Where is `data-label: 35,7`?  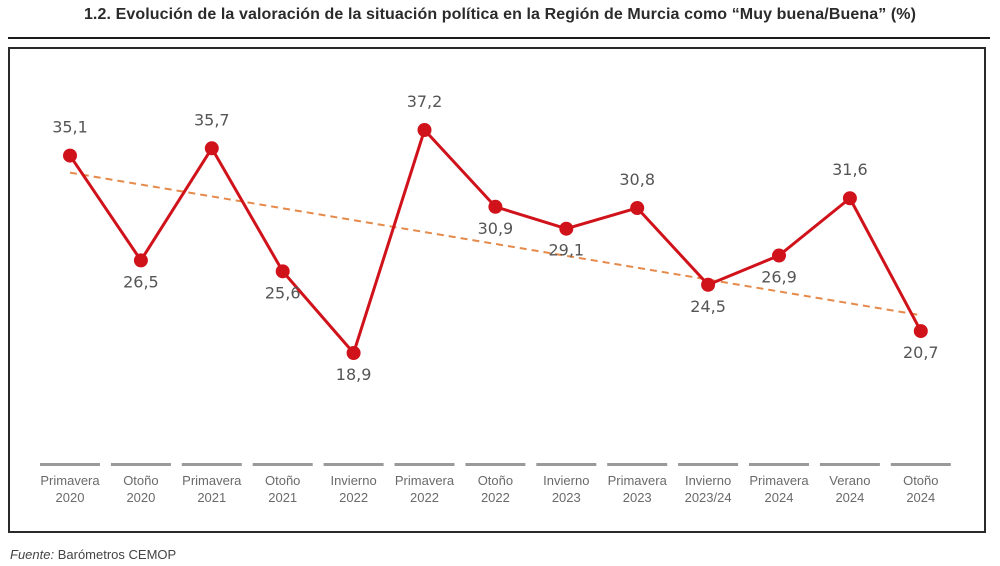
data-label: 35,7 is located at coordinates (212, 119).